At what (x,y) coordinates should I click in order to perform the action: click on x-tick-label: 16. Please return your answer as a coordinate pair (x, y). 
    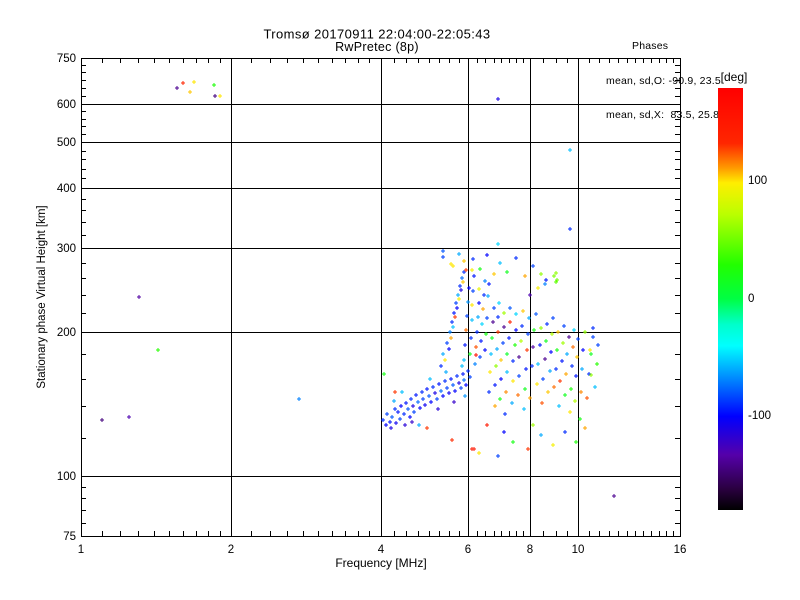
    Looking at the image, I should click on (680, 550).